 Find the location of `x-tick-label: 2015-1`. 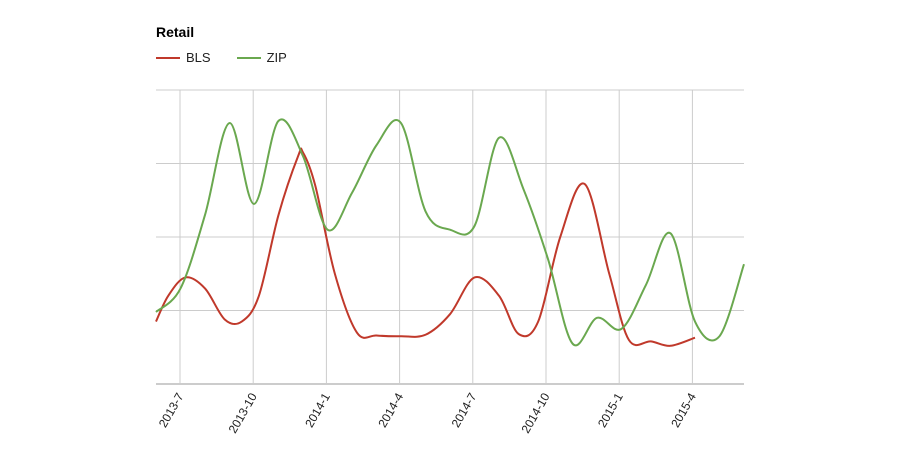

x-tick-label: 2015-1 is located at coordinates (610, 410).